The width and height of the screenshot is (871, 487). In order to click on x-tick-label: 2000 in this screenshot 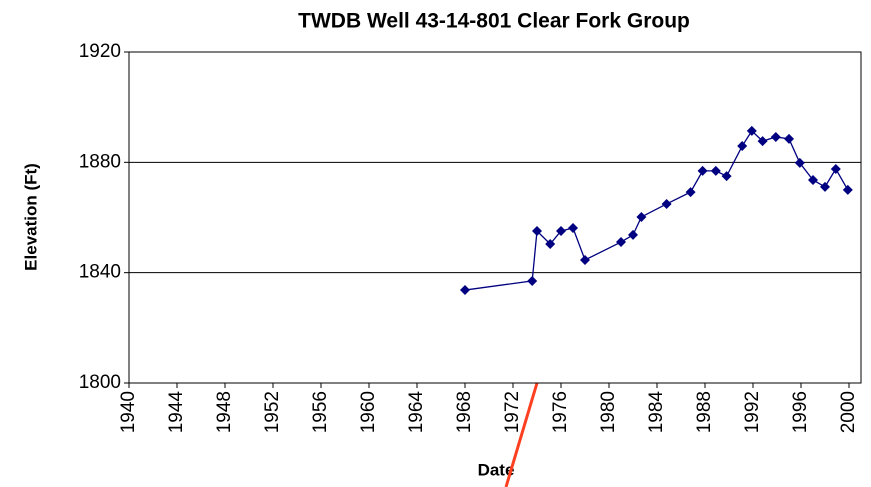, I will do `click(848, 412)`.